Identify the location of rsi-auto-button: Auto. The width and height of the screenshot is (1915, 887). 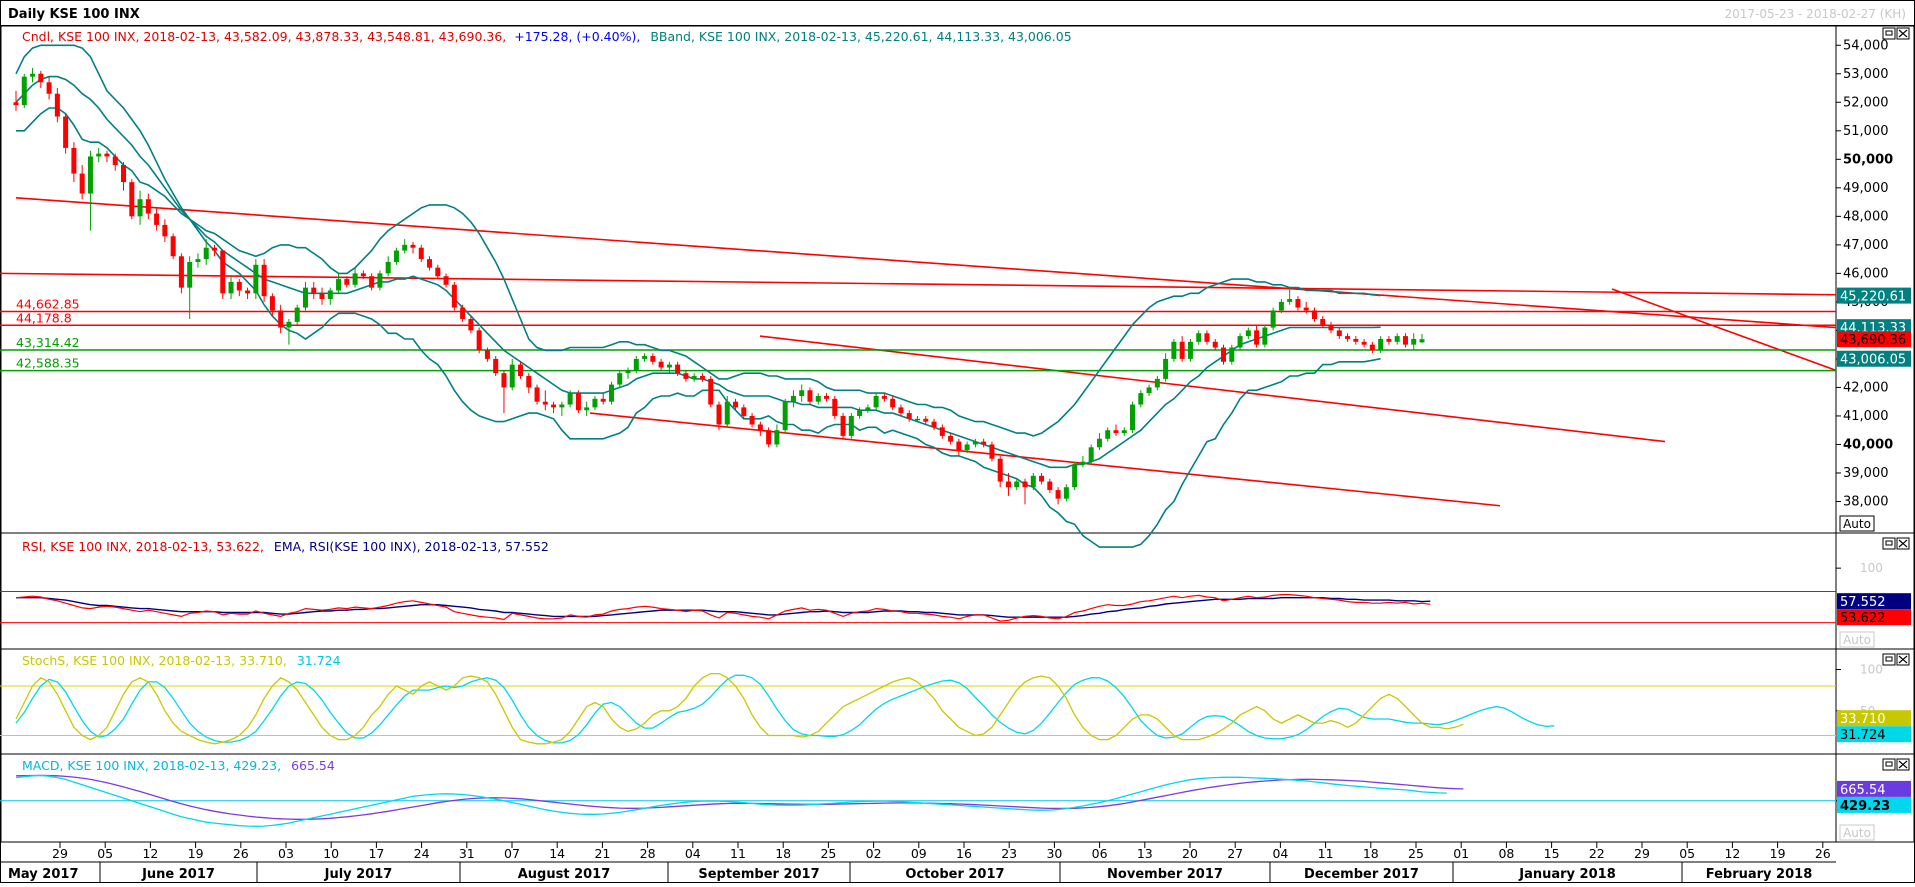
(1857, 639).